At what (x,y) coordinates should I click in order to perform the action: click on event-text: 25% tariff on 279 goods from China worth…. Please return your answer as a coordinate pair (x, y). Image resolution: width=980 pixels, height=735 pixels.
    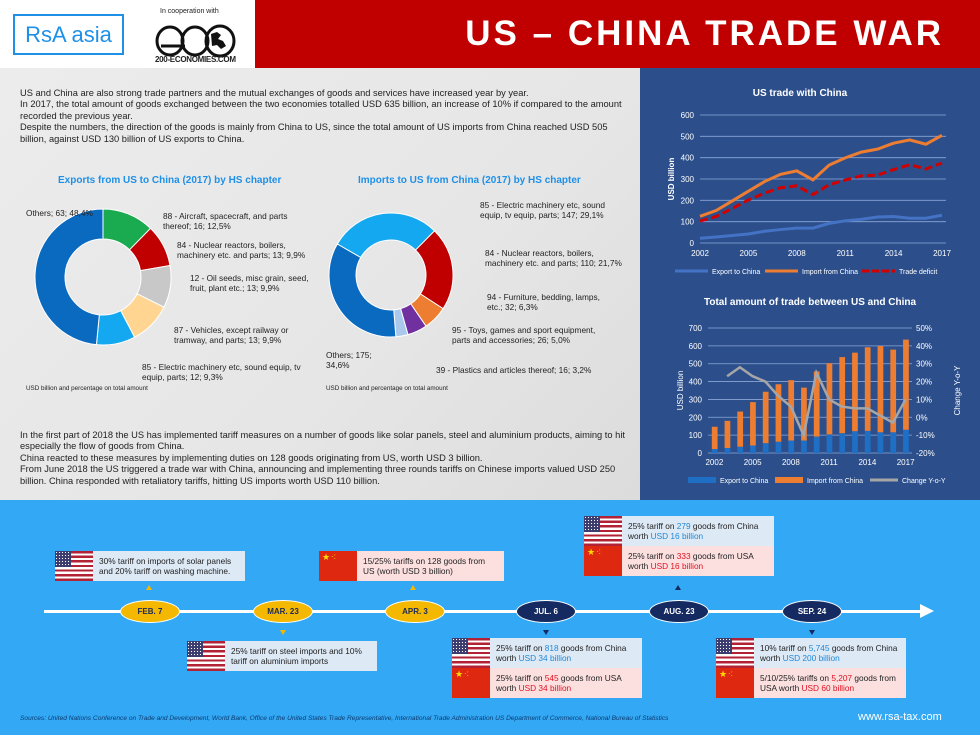
    Looking at the image, I should click on (698, 531).